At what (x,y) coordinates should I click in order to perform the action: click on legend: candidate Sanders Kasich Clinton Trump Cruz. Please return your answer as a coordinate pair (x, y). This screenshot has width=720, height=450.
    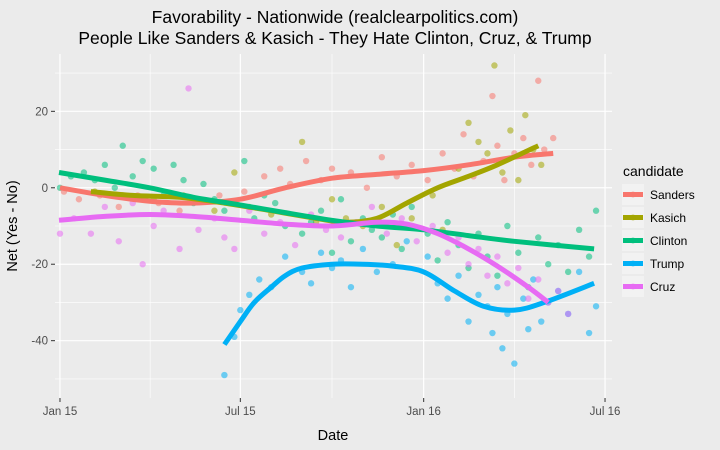
    Looking at the image, I should click on (658, 230).